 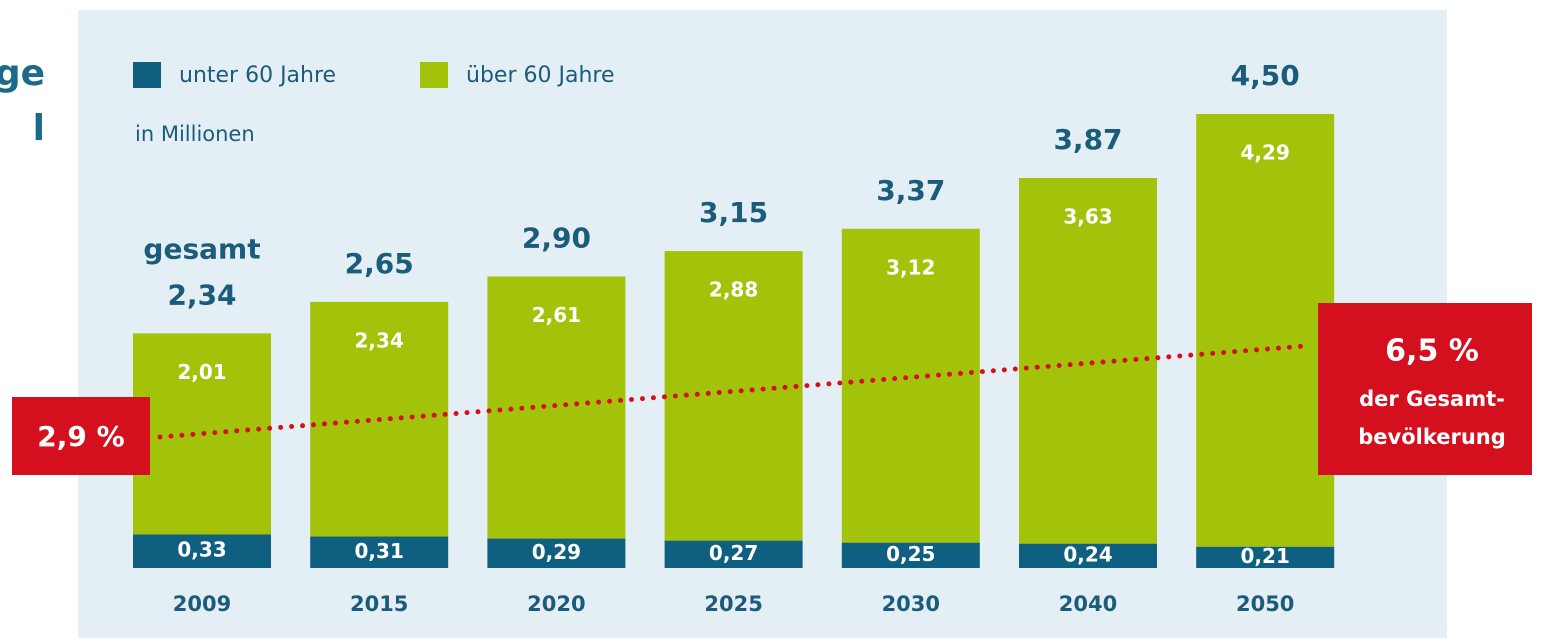 I want to click on total-label: 4,50, so click(x=1265, y=75).